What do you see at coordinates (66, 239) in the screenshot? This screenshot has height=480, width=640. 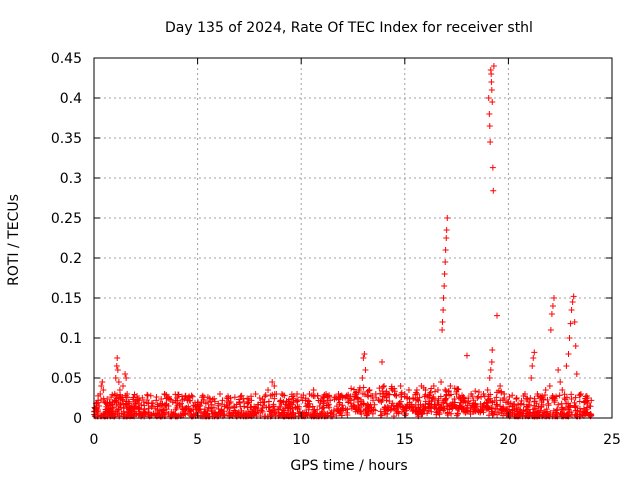 I see `y-tick-labels: 0 0.05 0.1 0.15 0.2 0.25 0.3 0.35 0.4 0.45` at bounding box center [66, 239].